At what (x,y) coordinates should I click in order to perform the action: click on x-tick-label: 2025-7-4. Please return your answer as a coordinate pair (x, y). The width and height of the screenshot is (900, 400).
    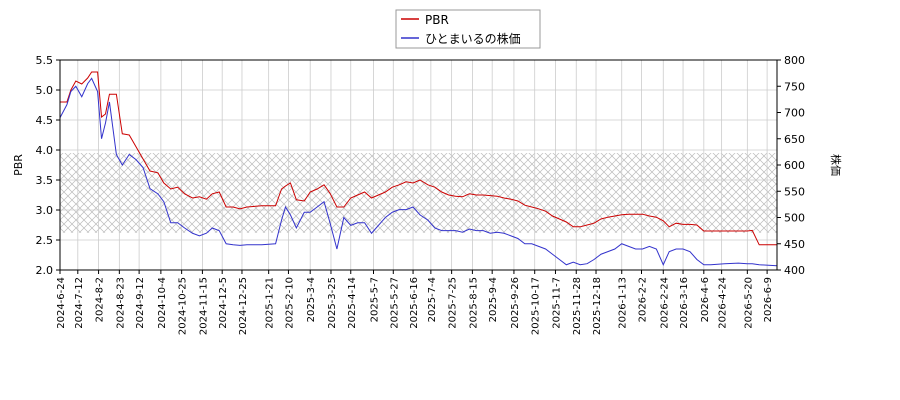
    Looking at the image, I should click on (432, 299).